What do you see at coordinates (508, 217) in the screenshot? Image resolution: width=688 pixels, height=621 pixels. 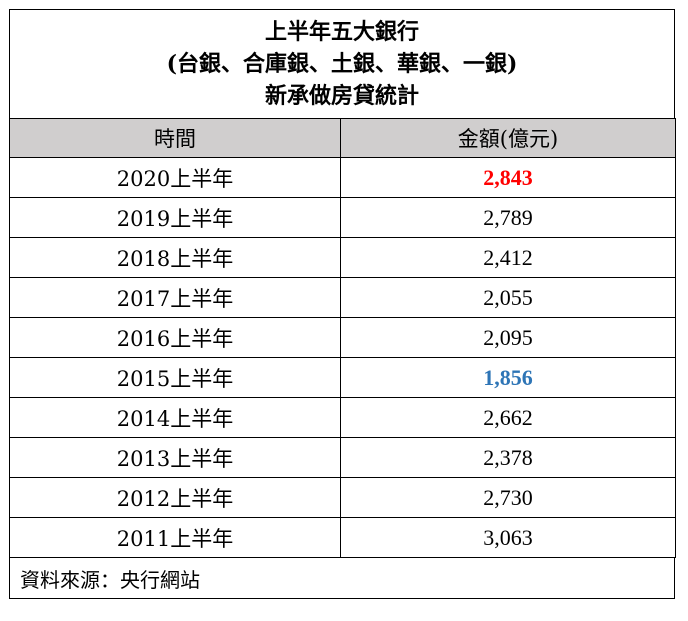 I see `cell-amount: 2,789` at bounding box center [508, 217].